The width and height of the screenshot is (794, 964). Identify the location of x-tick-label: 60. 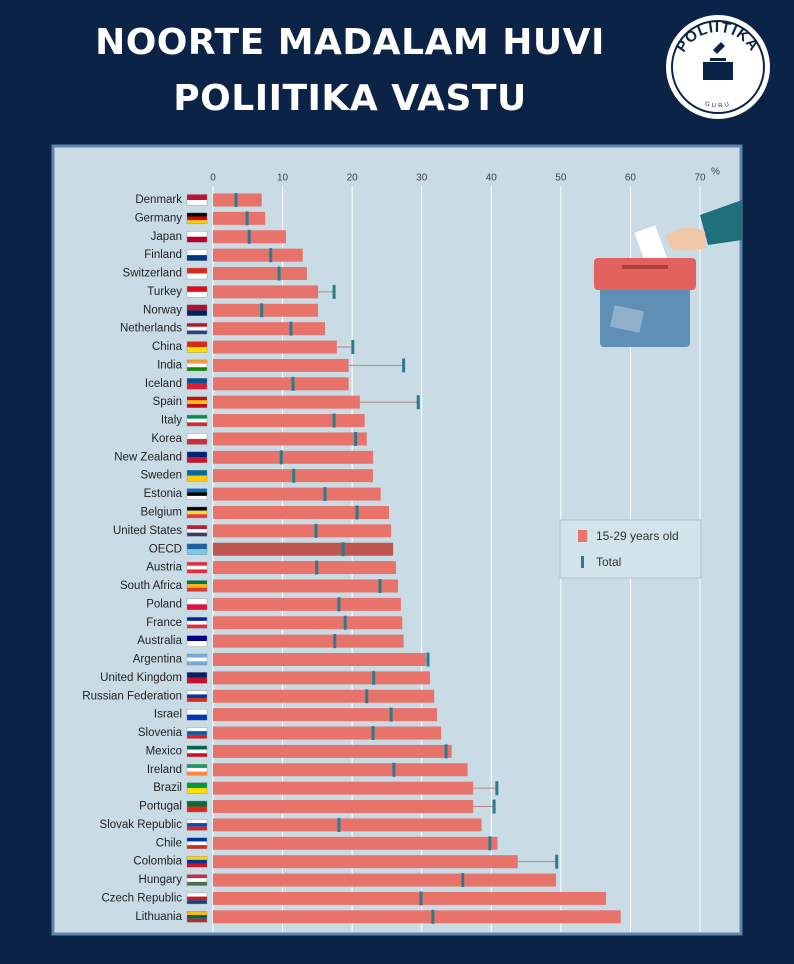
(631, 178).